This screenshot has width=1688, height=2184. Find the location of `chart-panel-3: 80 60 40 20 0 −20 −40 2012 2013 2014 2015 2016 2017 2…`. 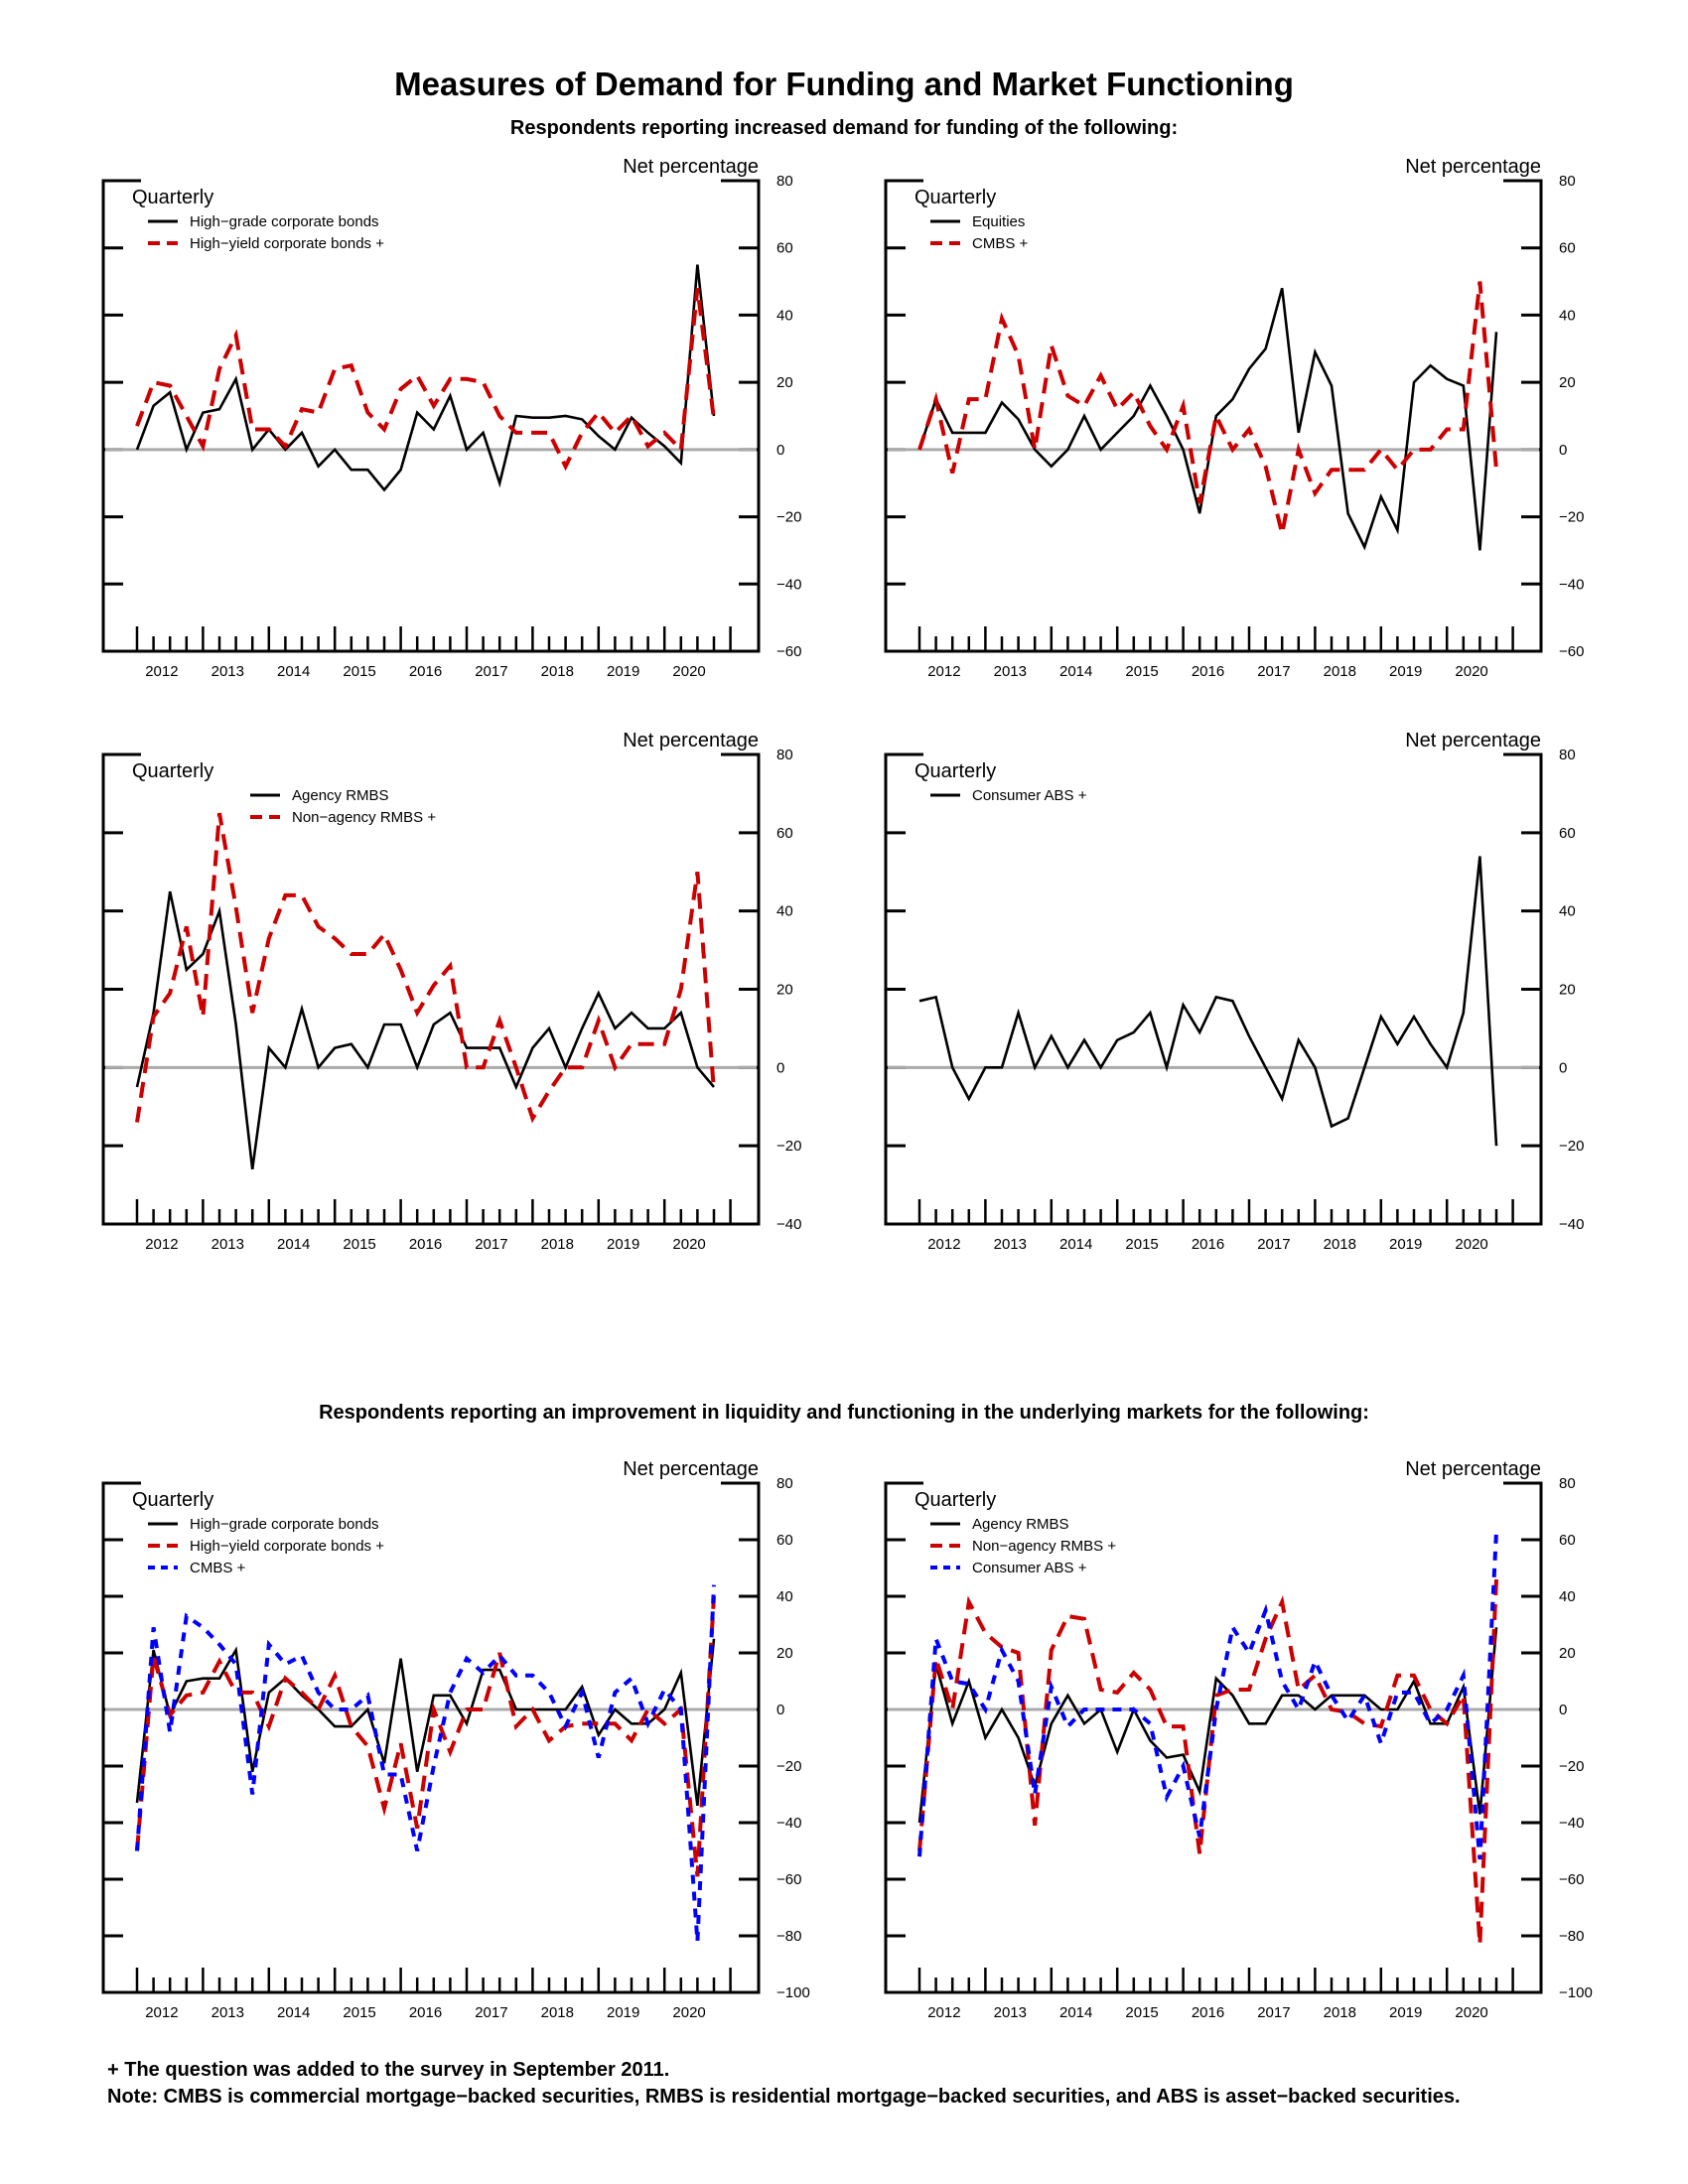

chart-panel-3: 80 60 40 20 0 −20 −40 2012 2013 2014 2015 2016 2017 2… is located at coordinates (451, 991).